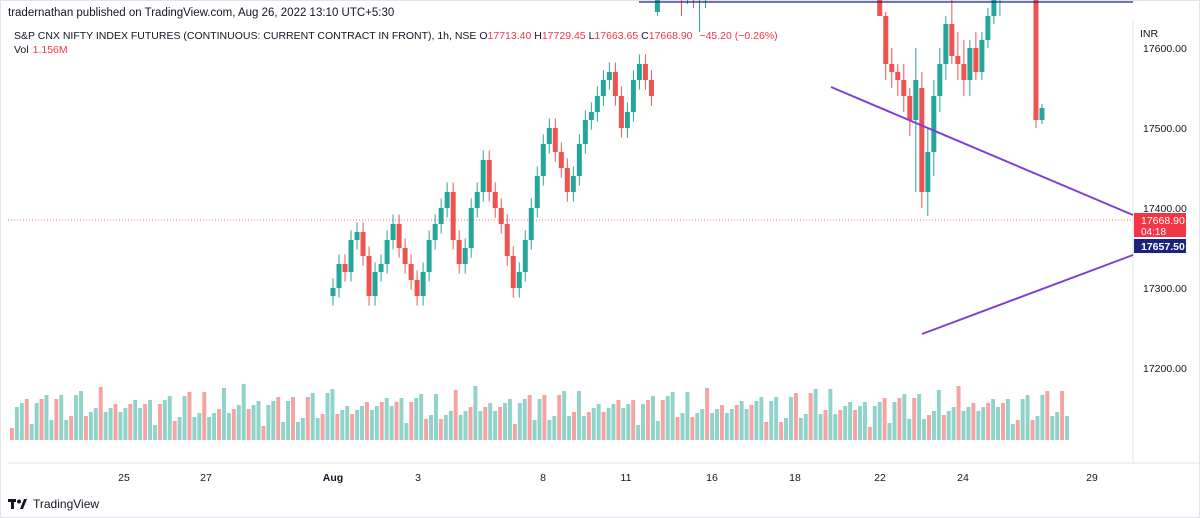 This screenshot has width=1200, height=518. I want to click on tradingview-brand: TradingView, so click(53, 504).